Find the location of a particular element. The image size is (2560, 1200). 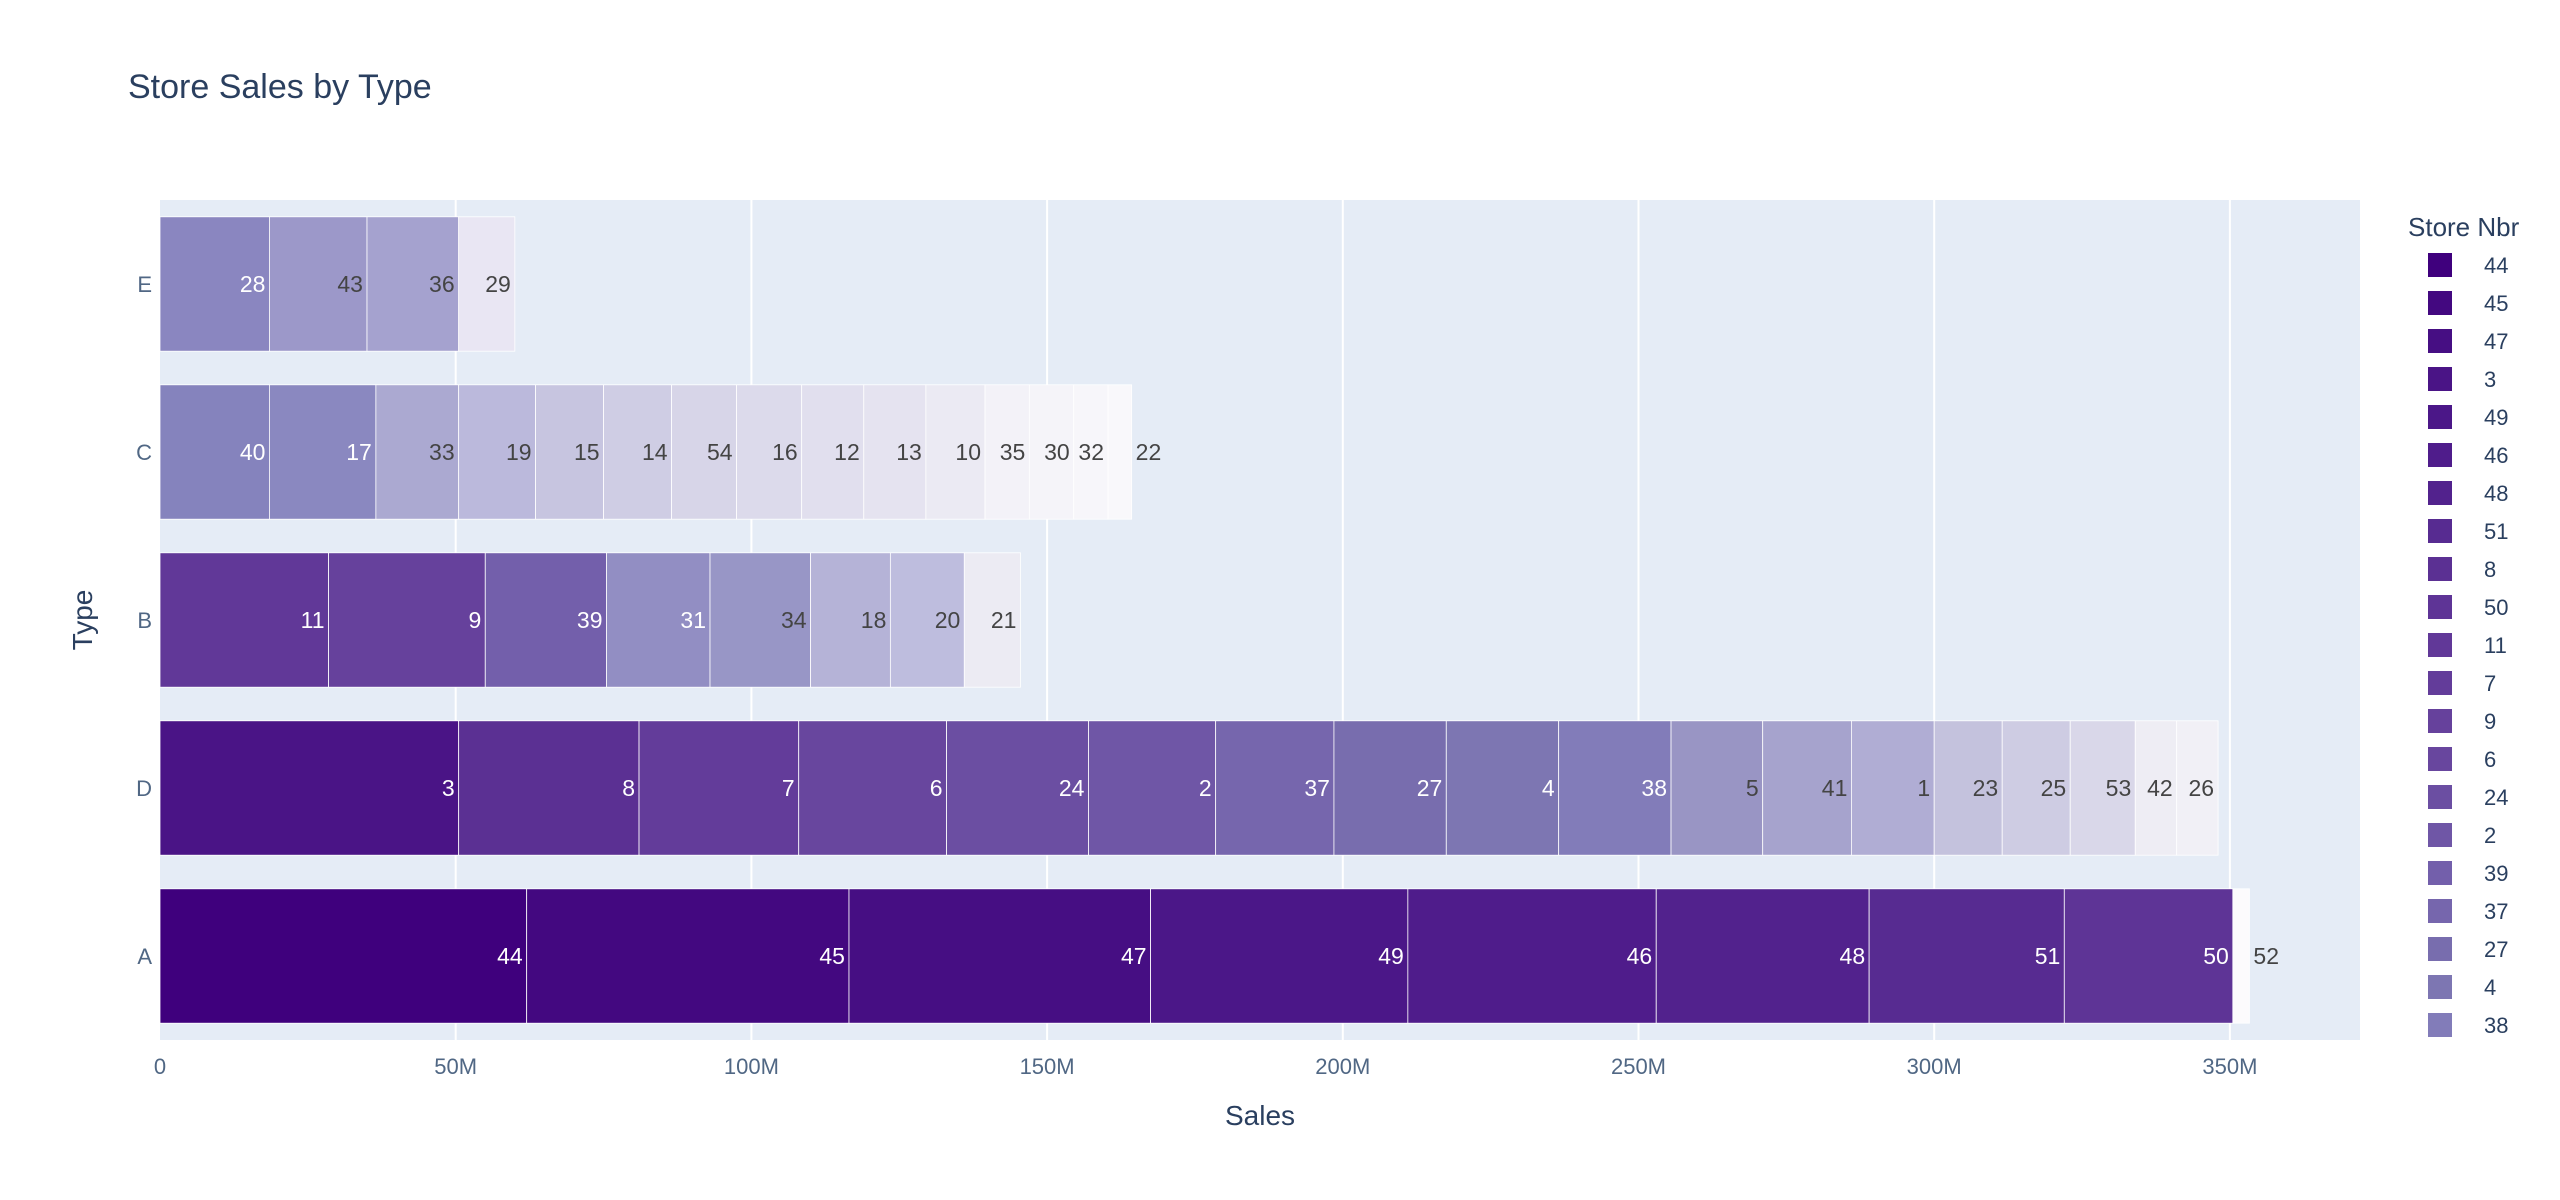

bar-segment-label: 16 is located at coordinates (785, 452).